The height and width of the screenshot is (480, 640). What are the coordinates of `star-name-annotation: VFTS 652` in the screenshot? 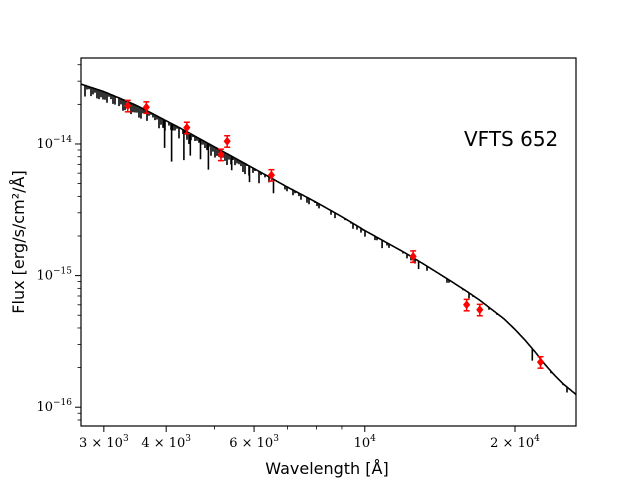 It's located at (511, 139).